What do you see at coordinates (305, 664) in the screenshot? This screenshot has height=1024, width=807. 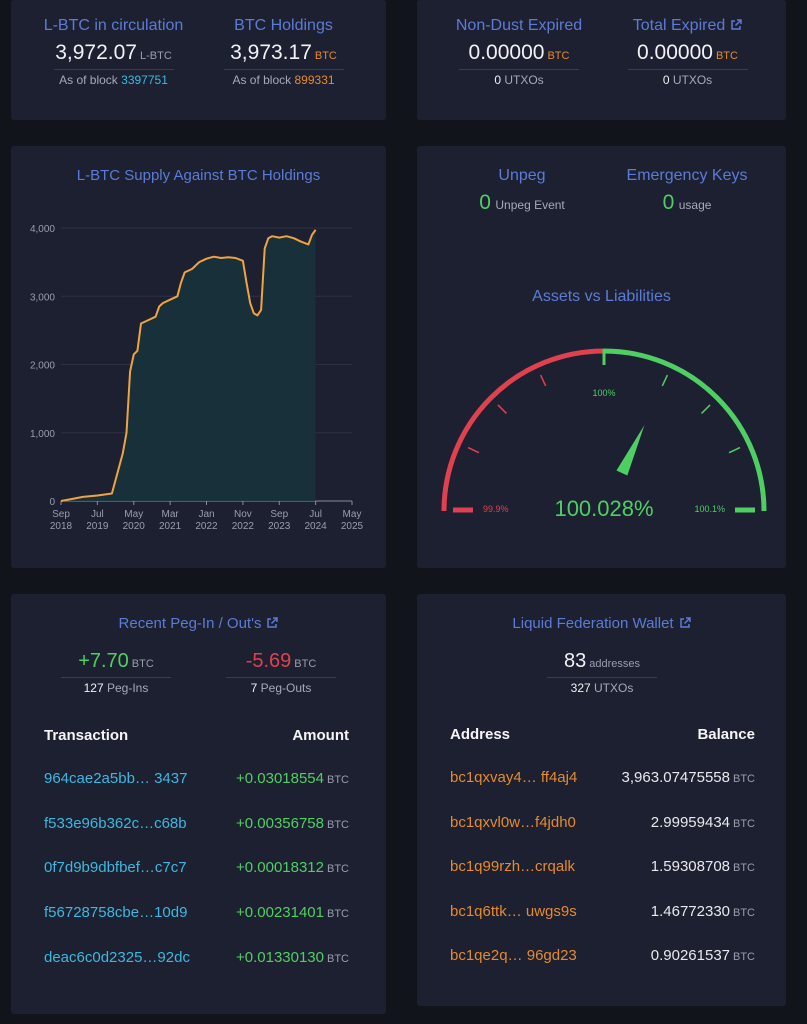 I see `peg-out-unit: BTC` at bounding box center [305, 664].